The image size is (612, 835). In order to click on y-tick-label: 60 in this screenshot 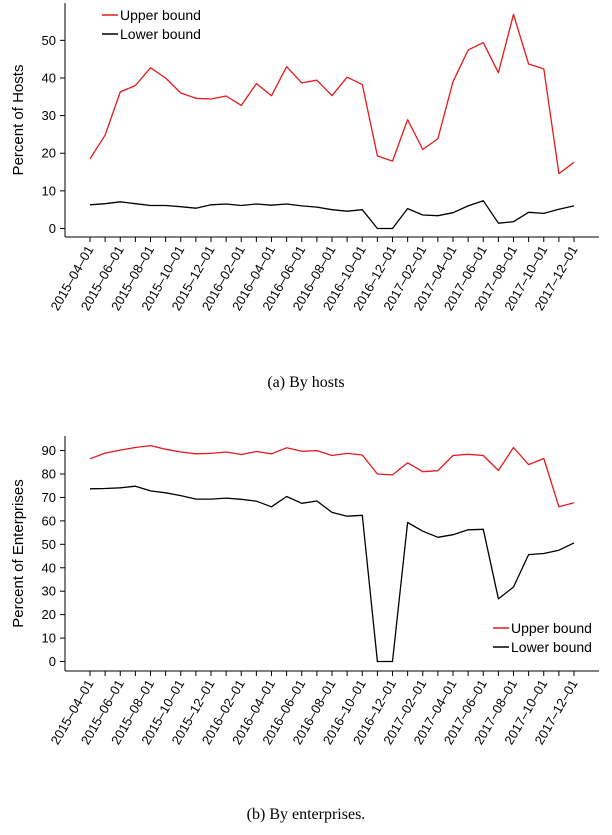, I will do `click(49, 520)`.